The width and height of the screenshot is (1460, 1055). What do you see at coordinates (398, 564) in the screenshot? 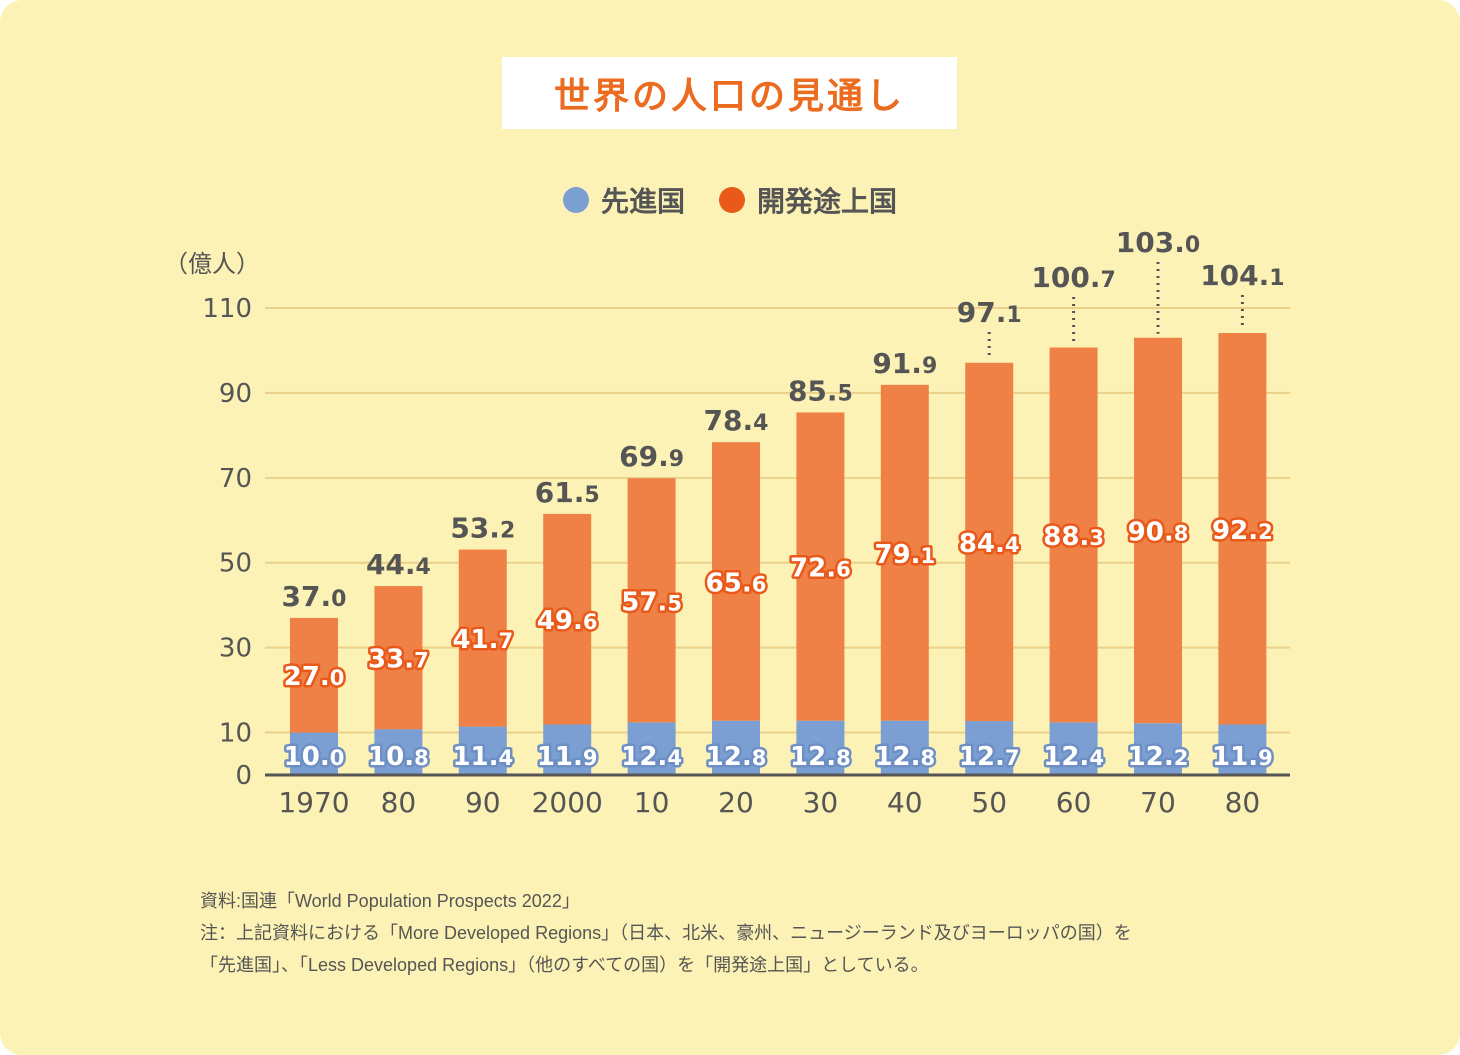
I see `total-label: 44.4` at bounding box center [398, 564].